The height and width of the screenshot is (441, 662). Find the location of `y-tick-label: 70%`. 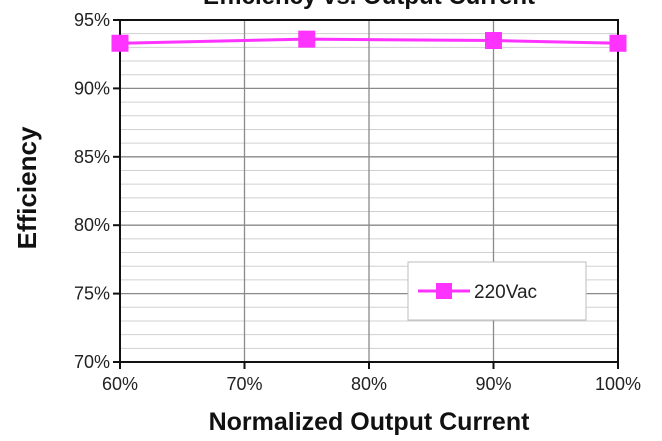

y-tick-label: 70% is located at coordinates (92, 362).